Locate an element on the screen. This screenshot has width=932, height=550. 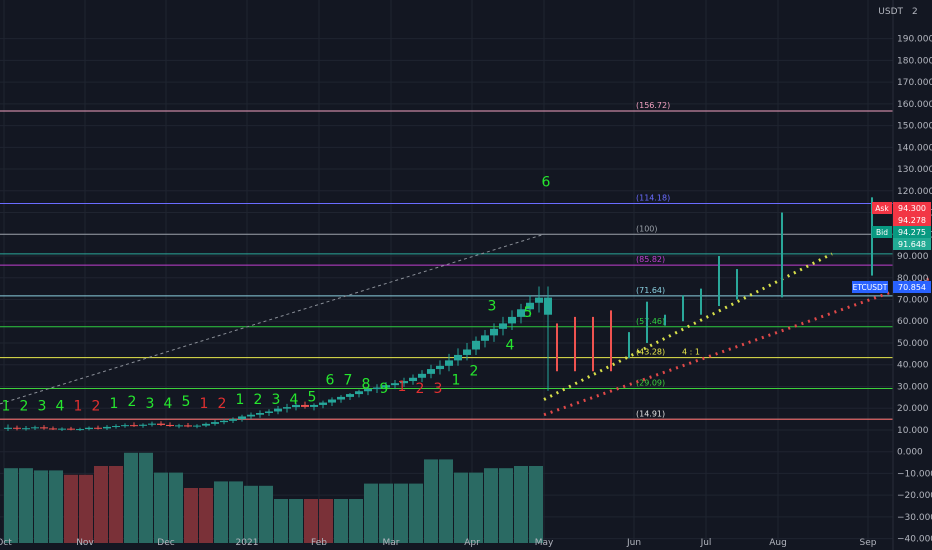
x-tick-label: Sep is located at coordinates (868, 543).